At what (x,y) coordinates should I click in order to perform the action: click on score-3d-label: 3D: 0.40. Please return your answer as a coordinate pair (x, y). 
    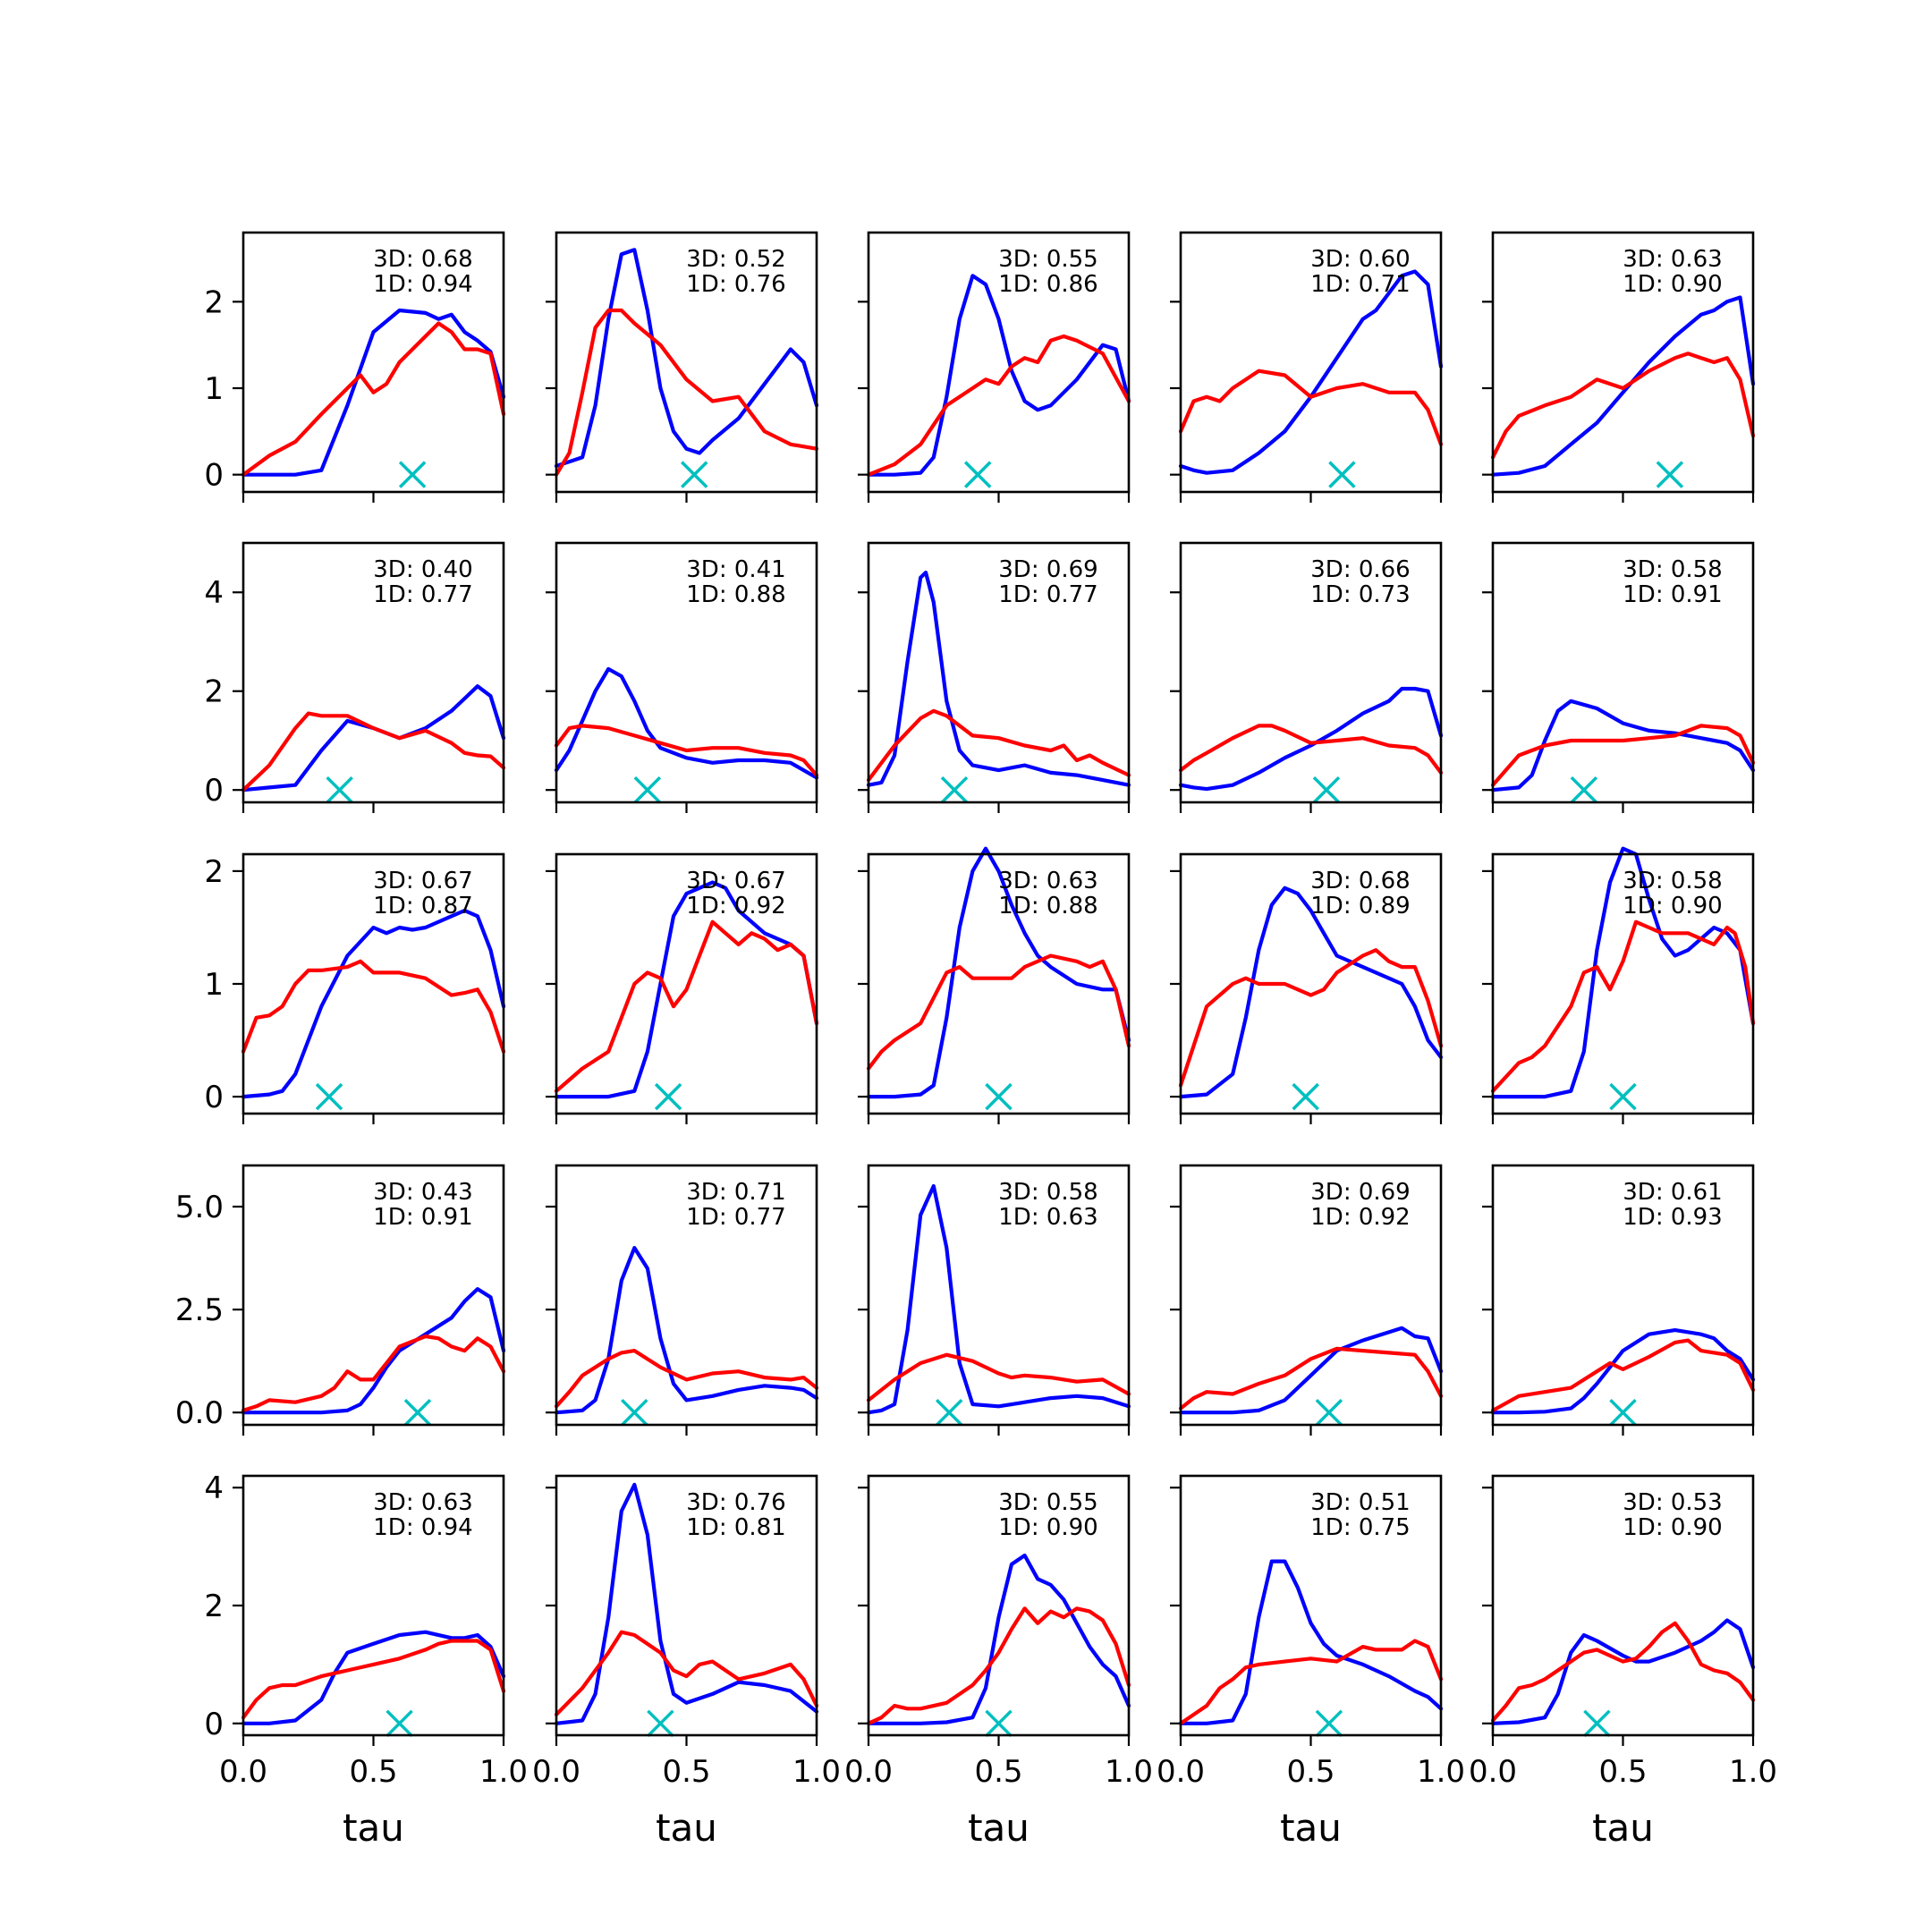
    Looking at the image, I should click on (422, 569).